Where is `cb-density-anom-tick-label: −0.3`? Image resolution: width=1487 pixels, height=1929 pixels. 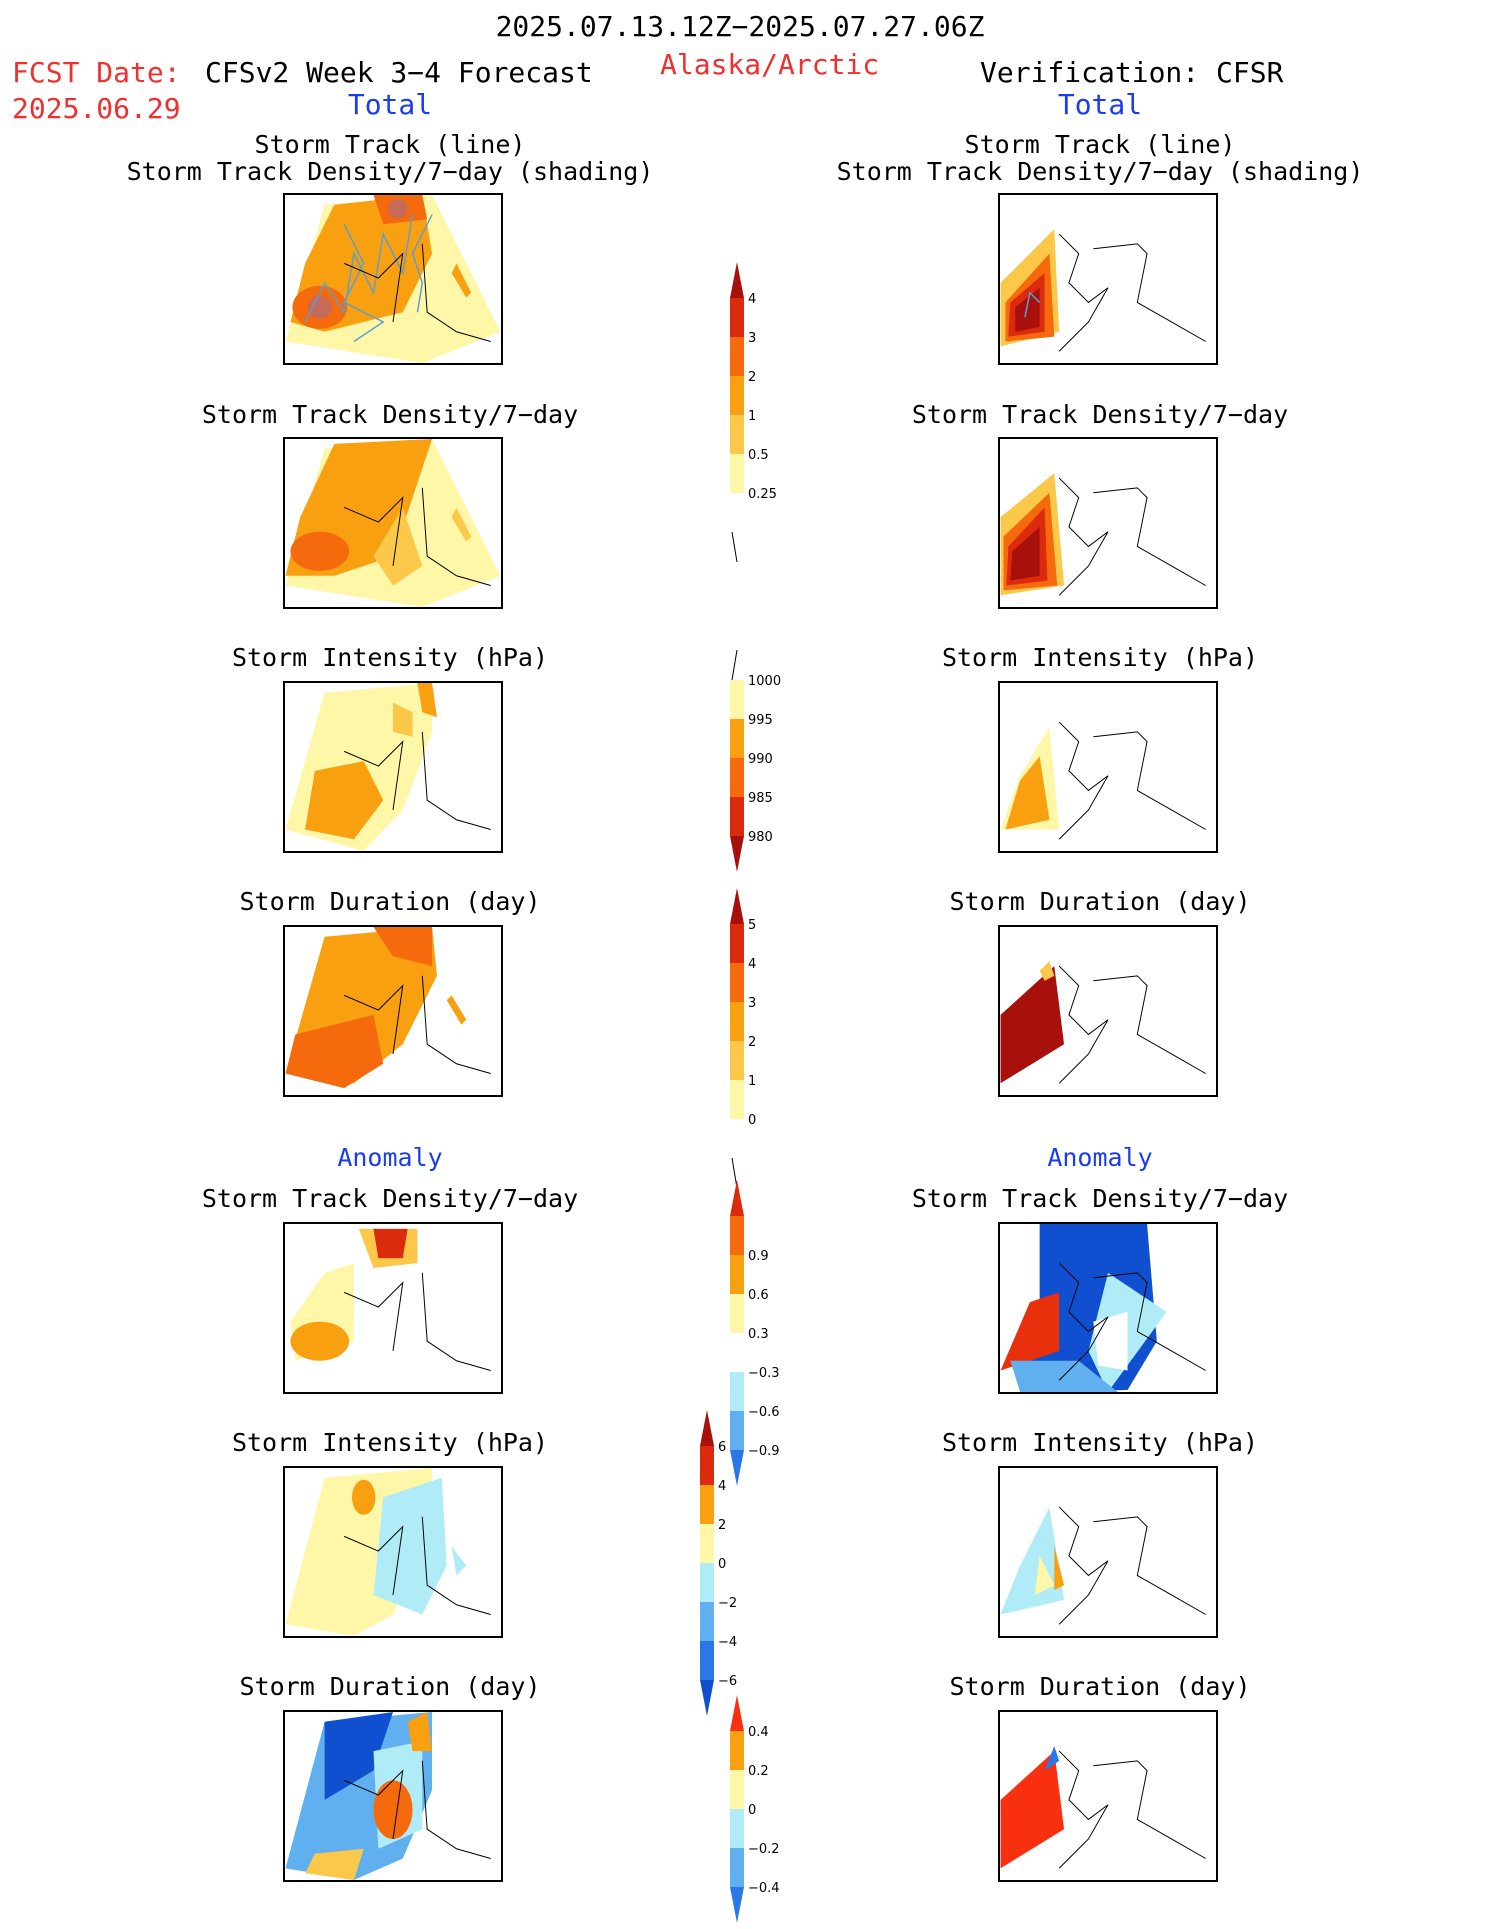
cb-density-anom-tick-label: −0.3 is located at coordinates (764, 1373).